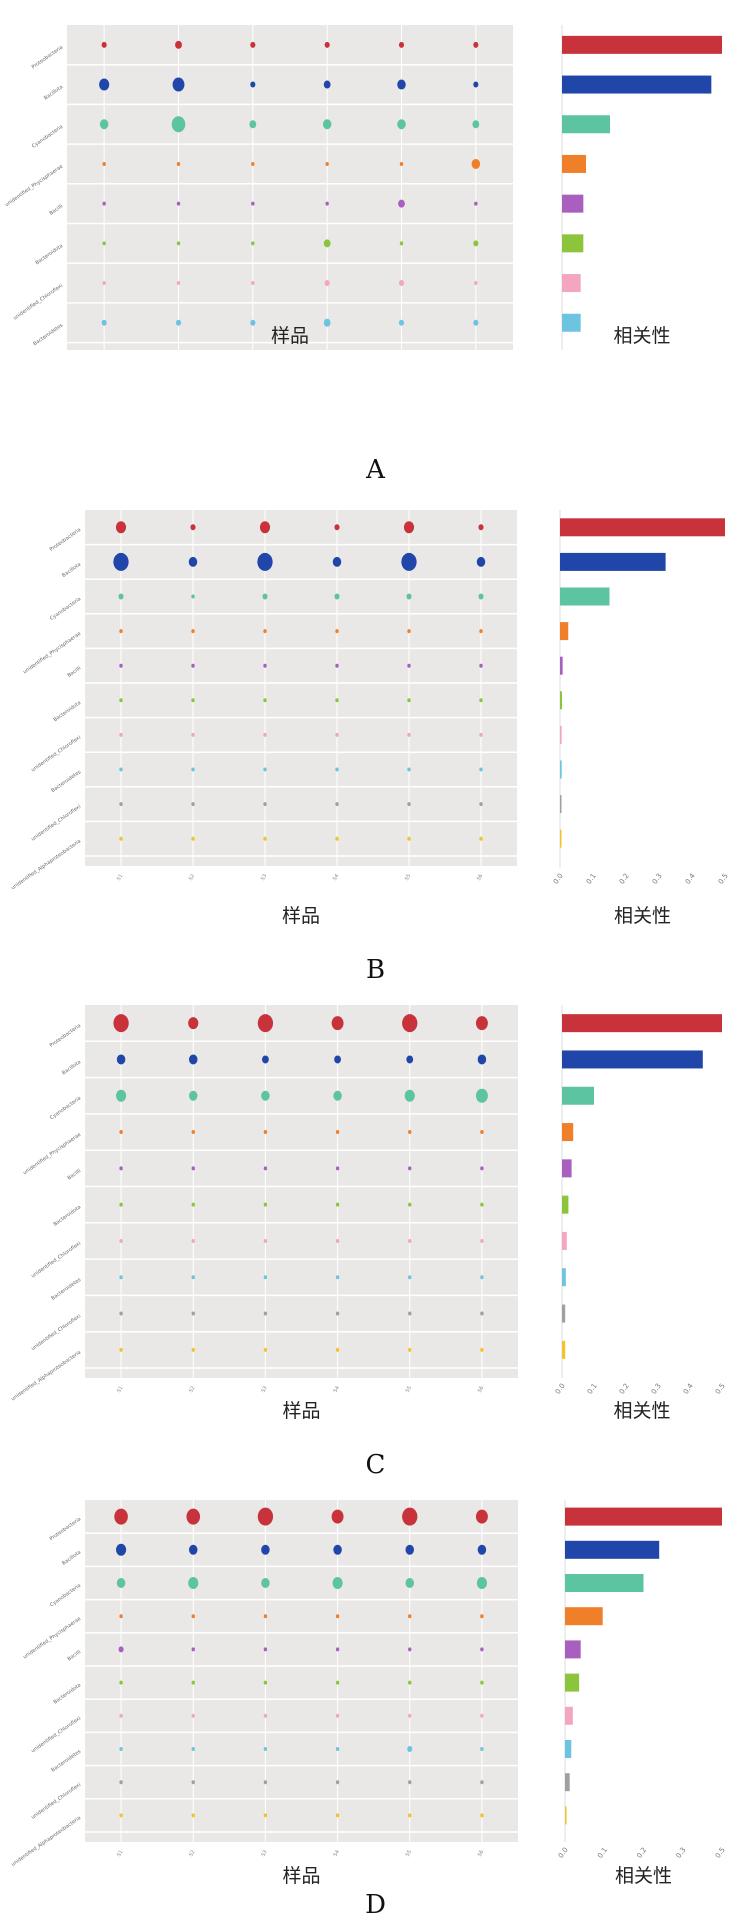  What do you see at coordinates (602, 1853) in the screenshot?
I see `bar-tick-label: 0.1` at bounding box center [602, 1853].